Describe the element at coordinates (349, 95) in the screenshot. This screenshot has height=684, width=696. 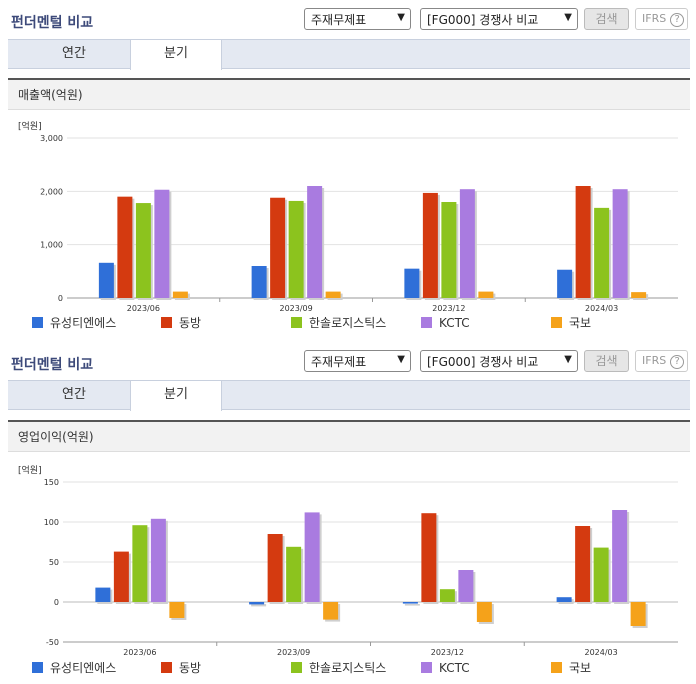
I see `chart-header: 매출액(억원)` at that location.